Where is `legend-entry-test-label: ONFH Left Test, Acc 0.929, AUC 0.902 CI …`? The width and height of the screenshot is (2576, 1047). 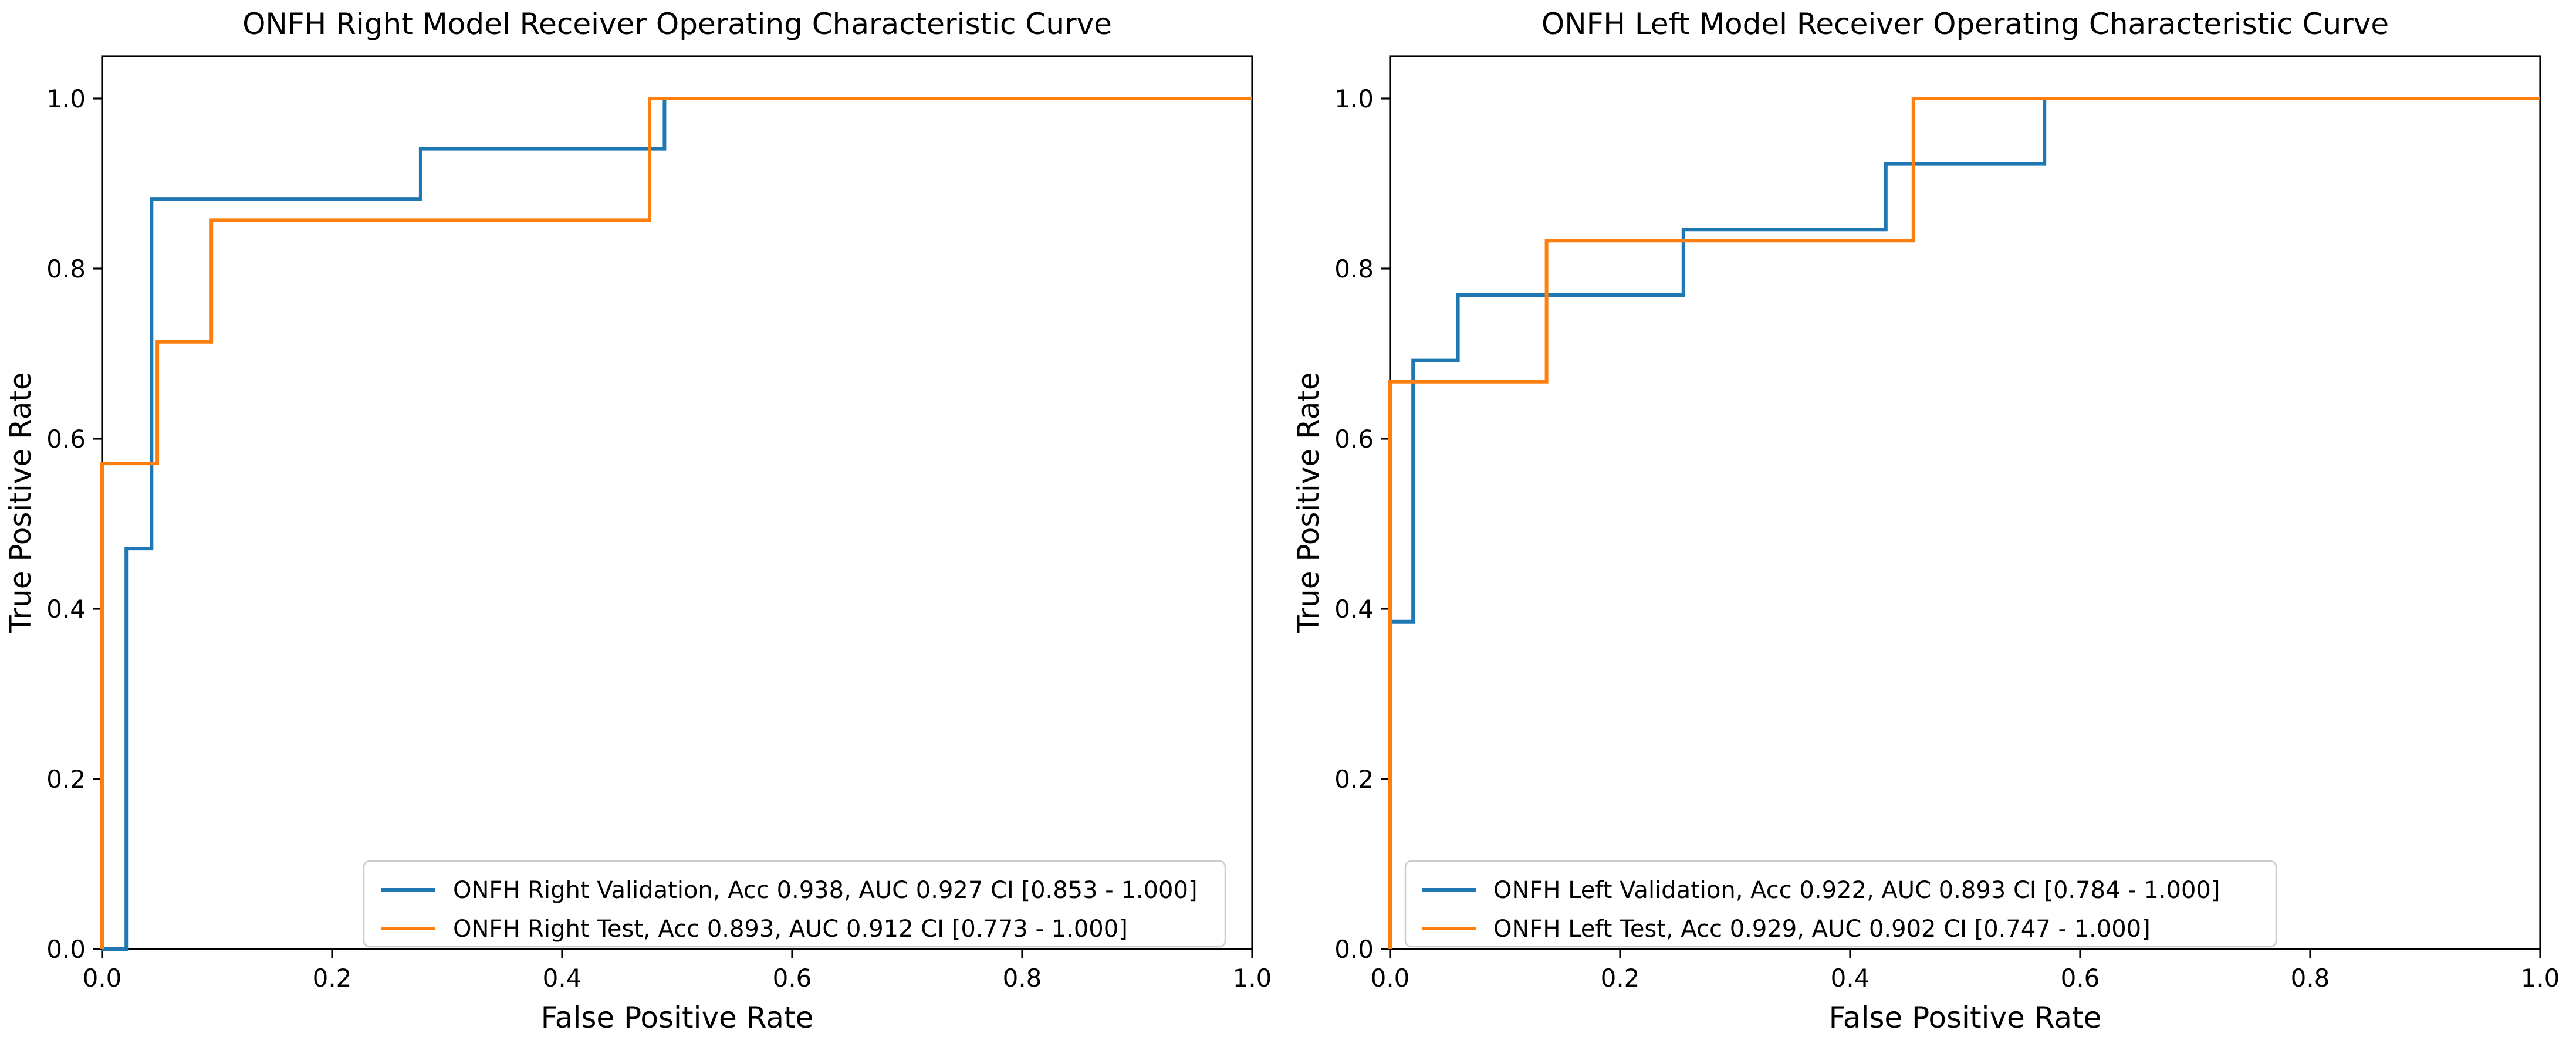 legend-entry-test-label: ONFH Left Test, Acc 0.929, AUC 0.902 CI … is located at coordinates (1822, 929).